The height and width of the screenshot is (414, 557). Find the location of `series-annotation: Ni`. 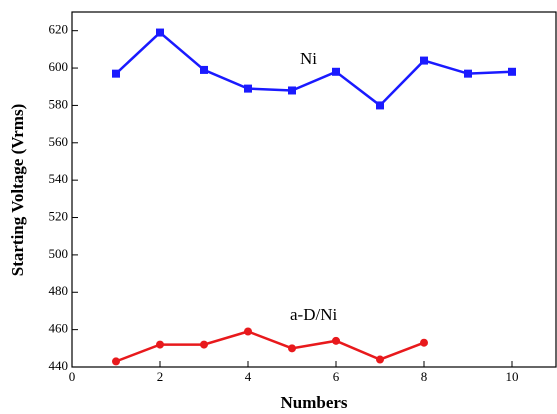

series-annotation: Ni is located at coordinates (308, 58).